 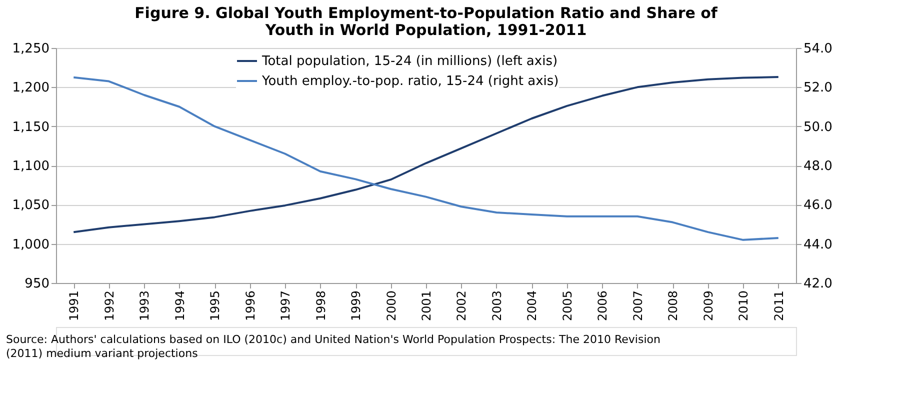 What do you see at coordinates (818, 284) in the screenshot?
I see `y2-tick-label: 42.0` at bounding box center [818, 284].